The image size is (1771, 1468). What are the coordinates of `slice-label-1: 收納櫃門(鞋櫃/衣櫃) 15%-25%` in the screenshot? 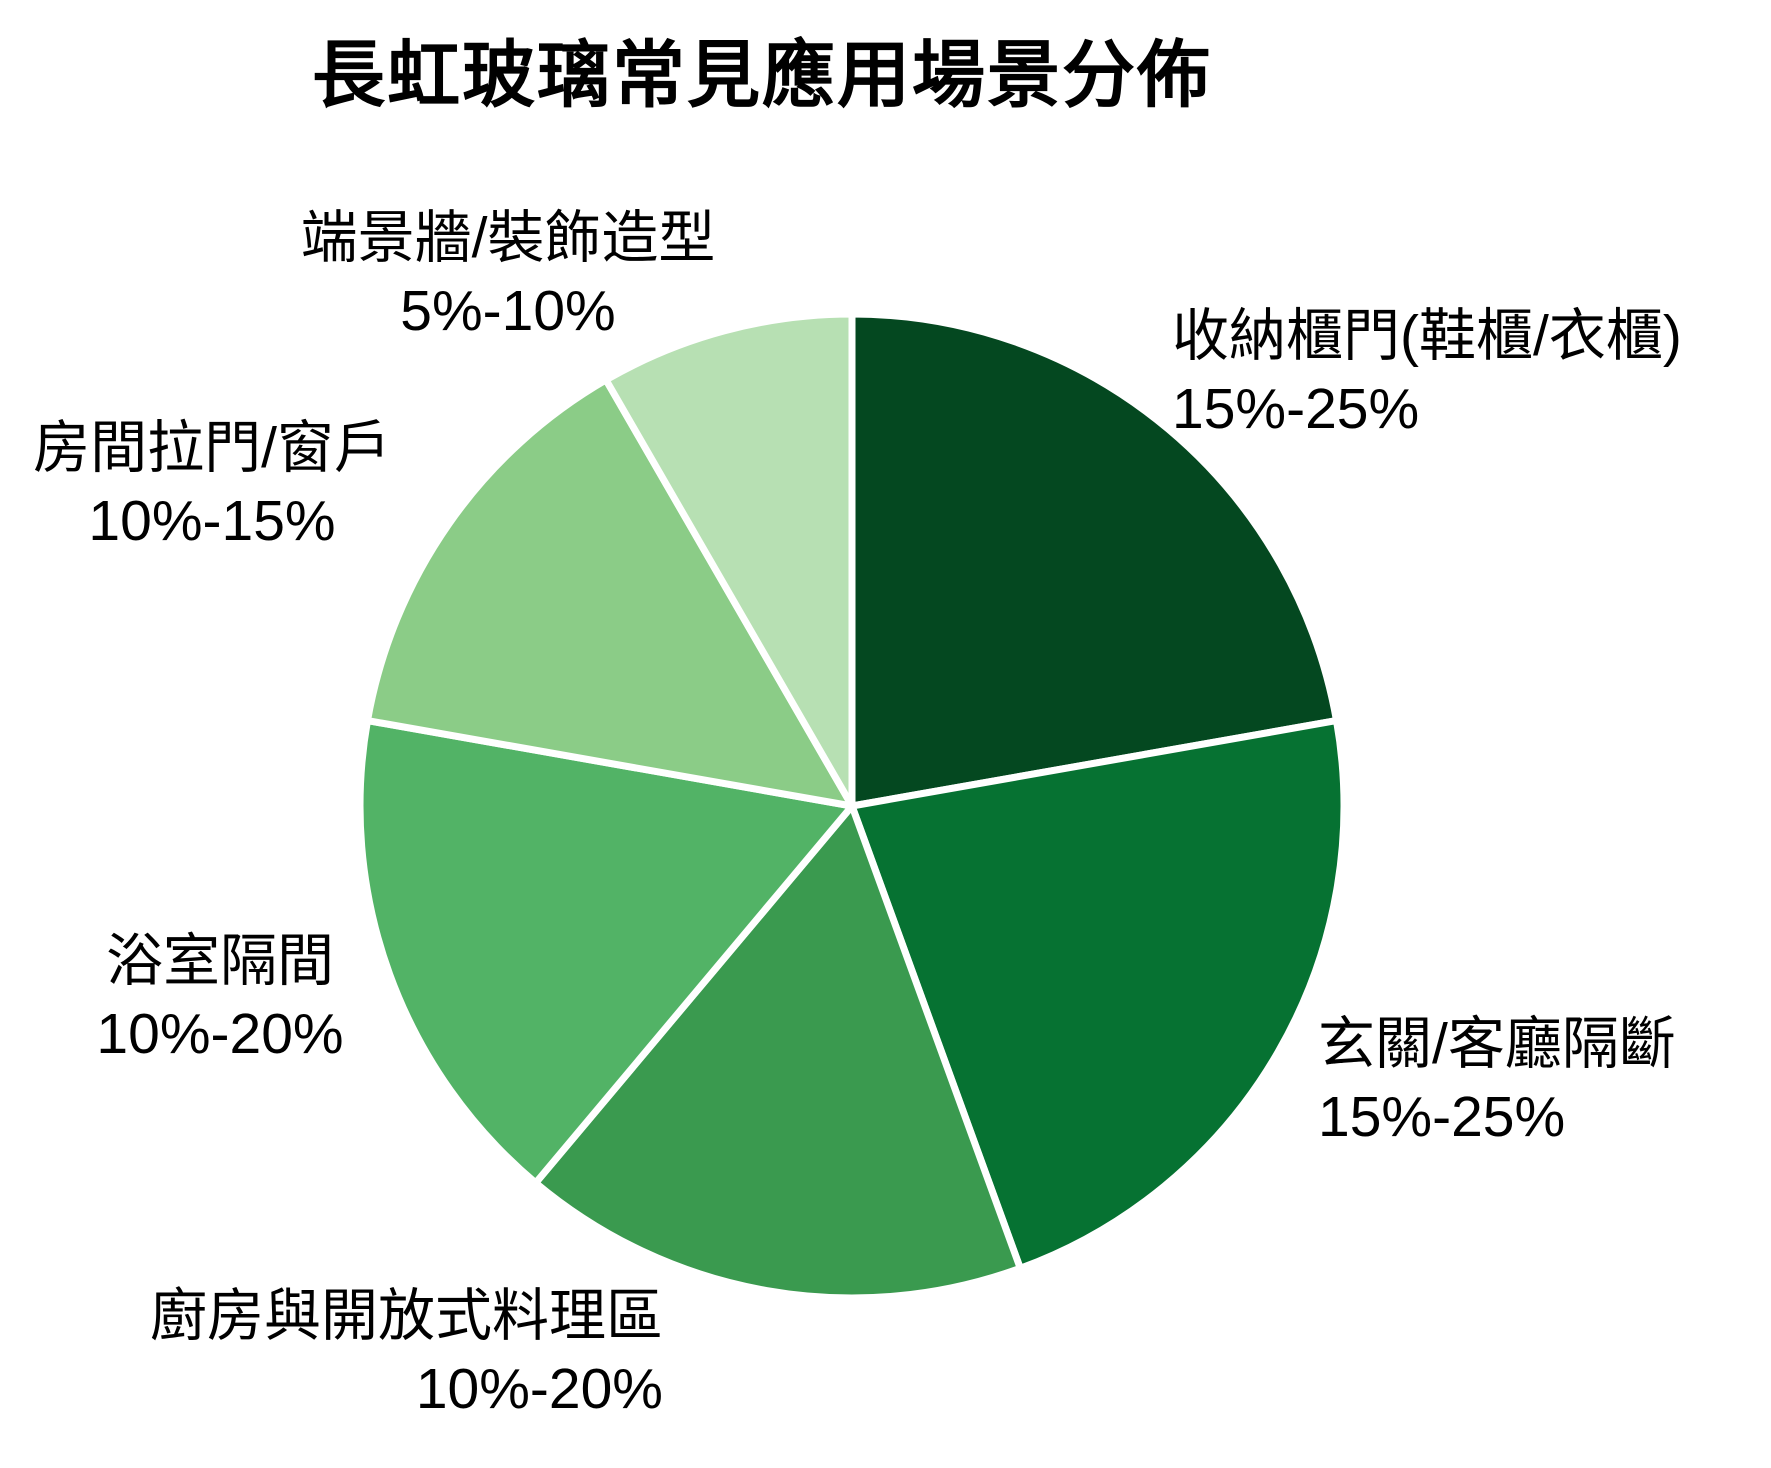 It's located at (1427, 373).